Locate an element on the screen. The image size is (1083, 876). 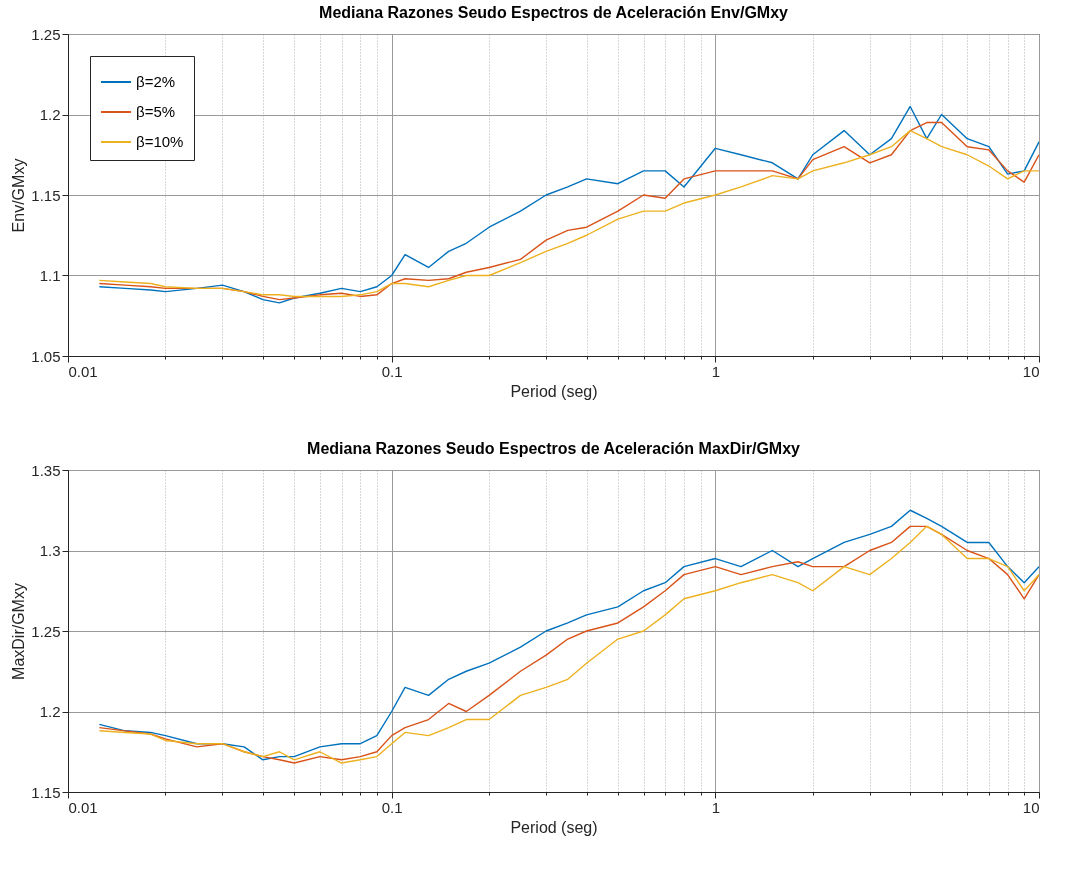
y-tick-label: 1.05 is located at coordinates (46, 356).